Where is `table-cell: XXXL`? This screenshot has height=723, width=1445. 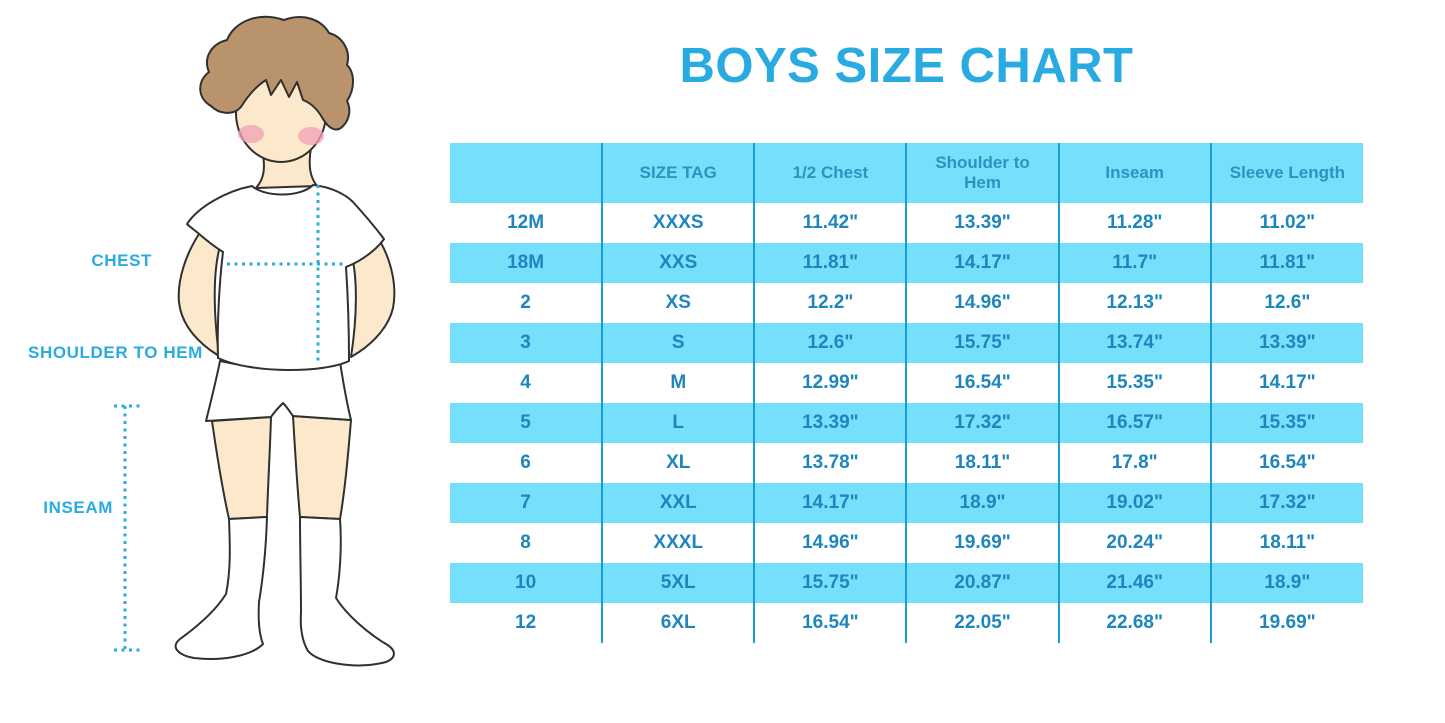
table-cell: XXXL is located at coordinates (678, 543).